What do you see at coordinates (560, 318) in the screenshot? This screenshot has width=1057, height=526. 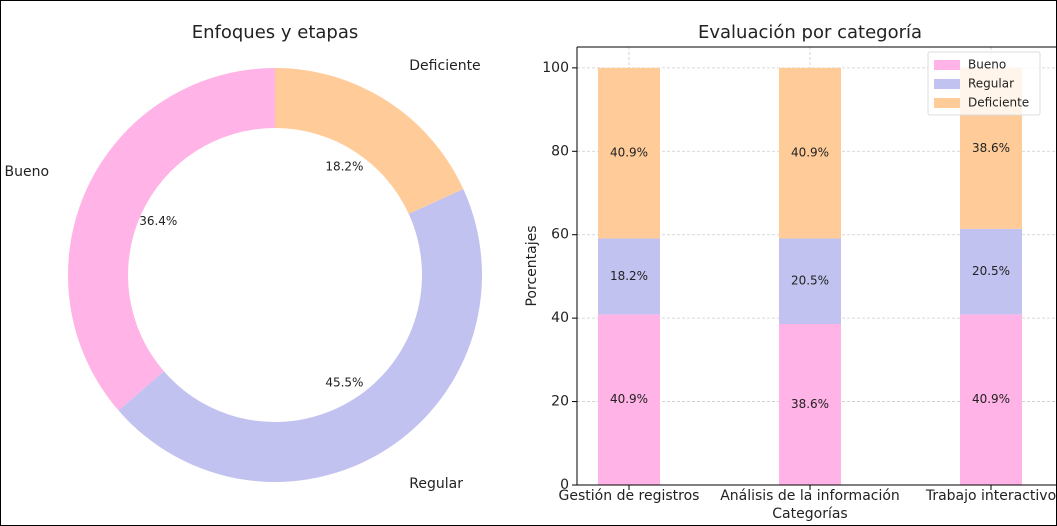 I see `y-tick-label: 40` at bounding box center [560, 318].